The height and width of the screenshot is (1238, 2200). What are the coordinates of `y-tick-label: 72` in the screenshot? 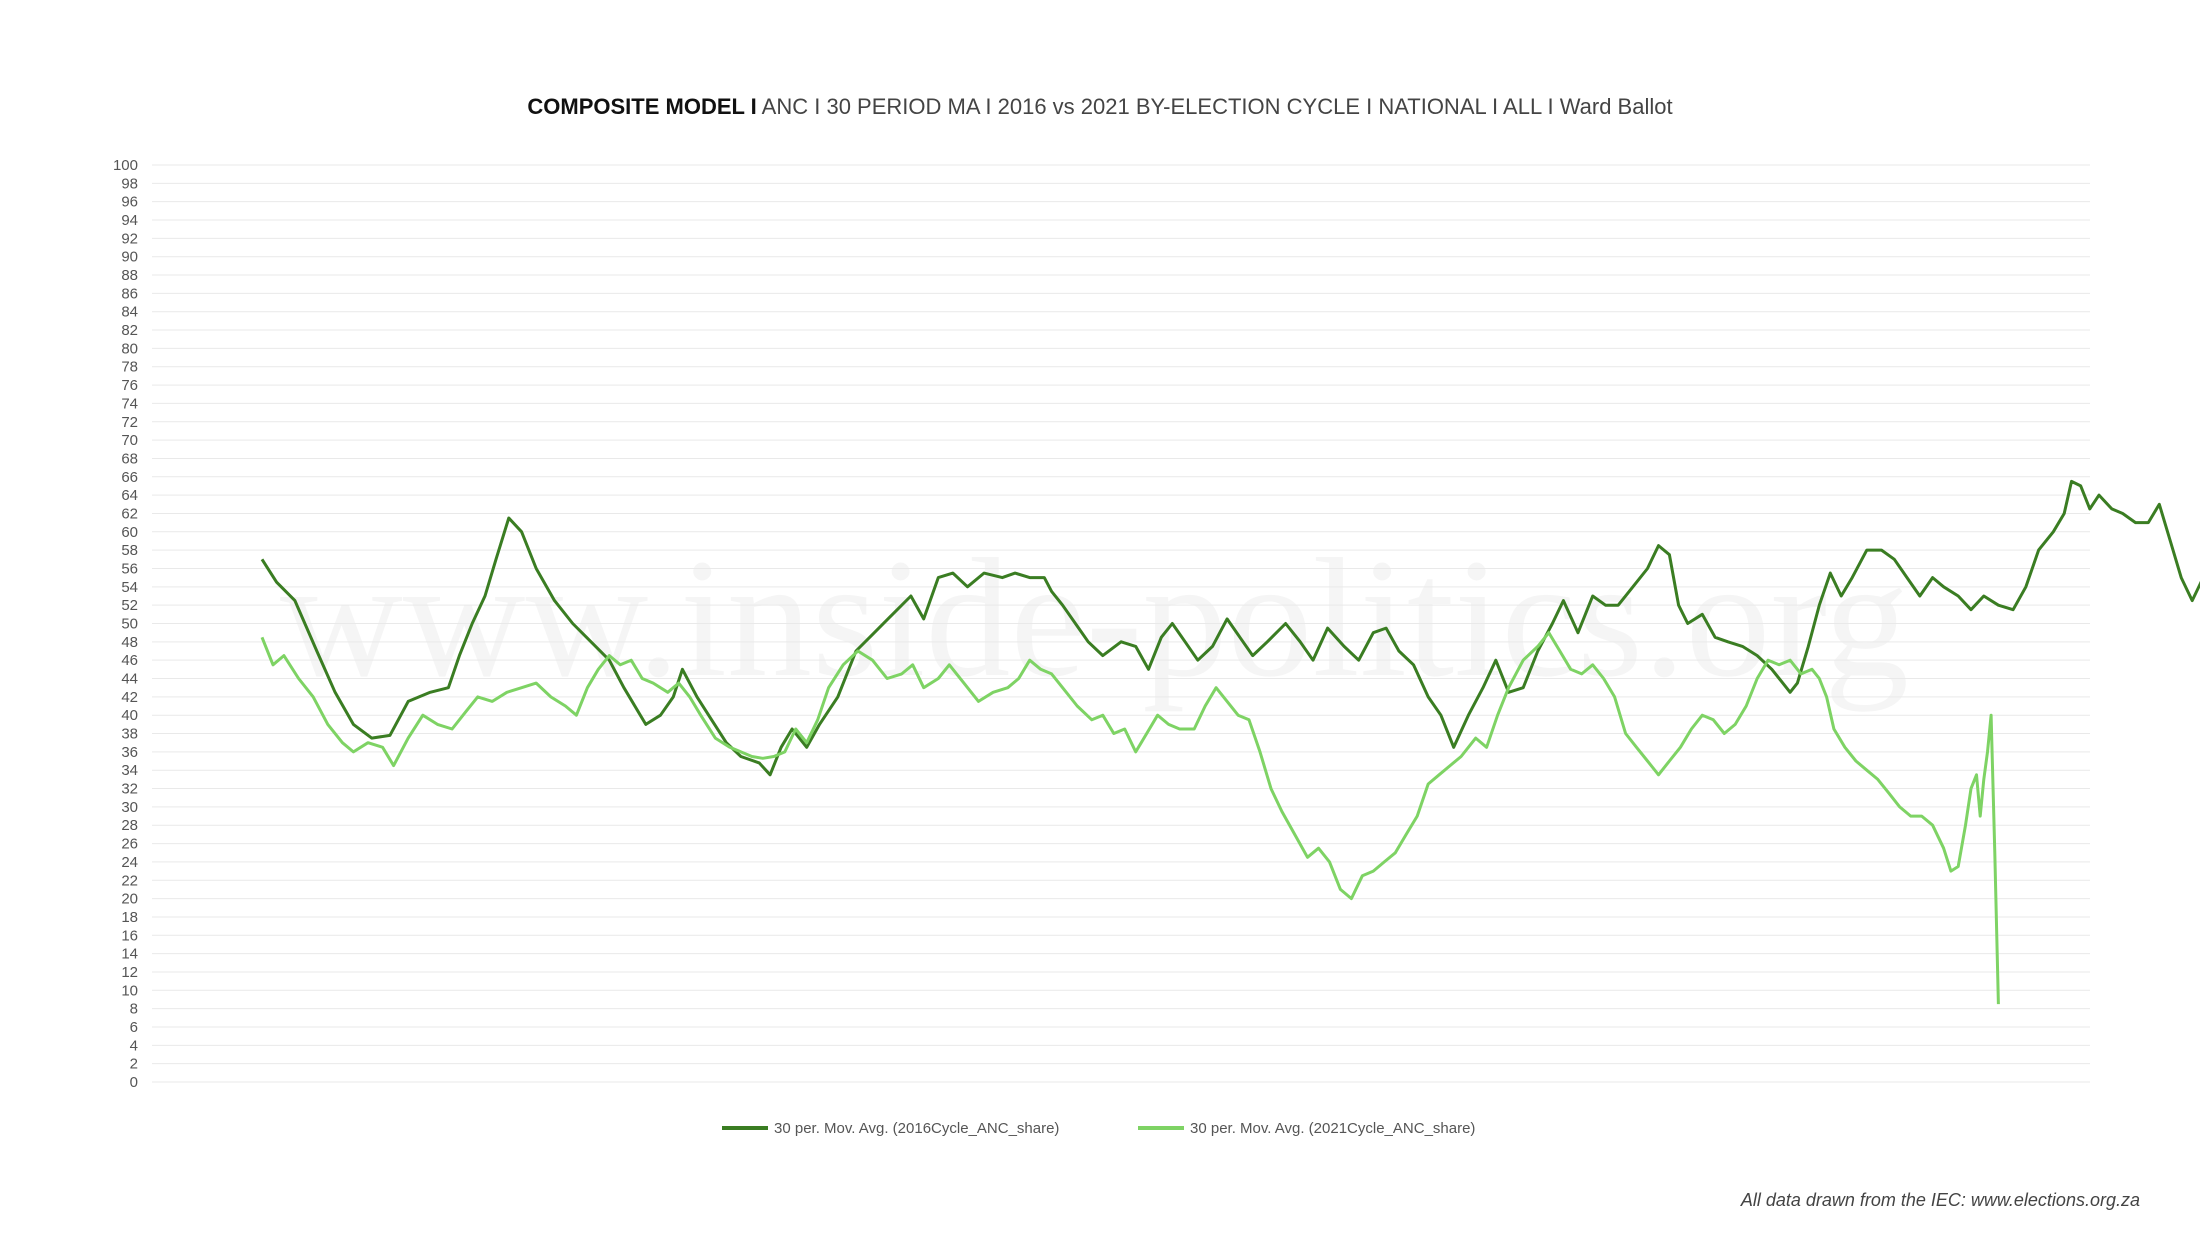 It's located at (129, 422).